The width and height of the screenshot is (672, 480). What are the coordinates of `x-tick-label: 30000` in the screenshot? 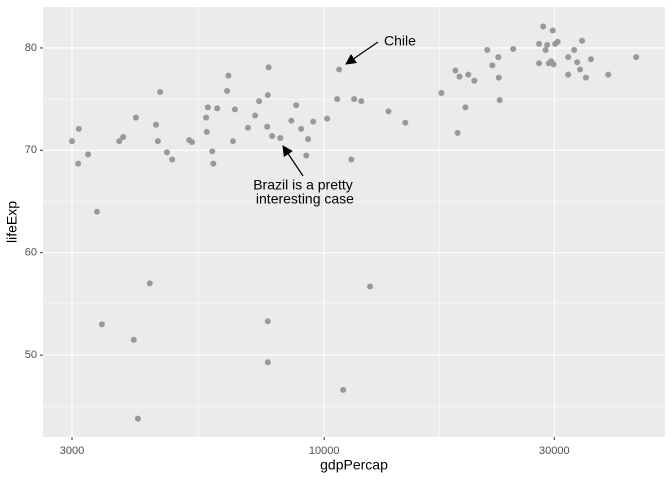 It's located at (554, 451).